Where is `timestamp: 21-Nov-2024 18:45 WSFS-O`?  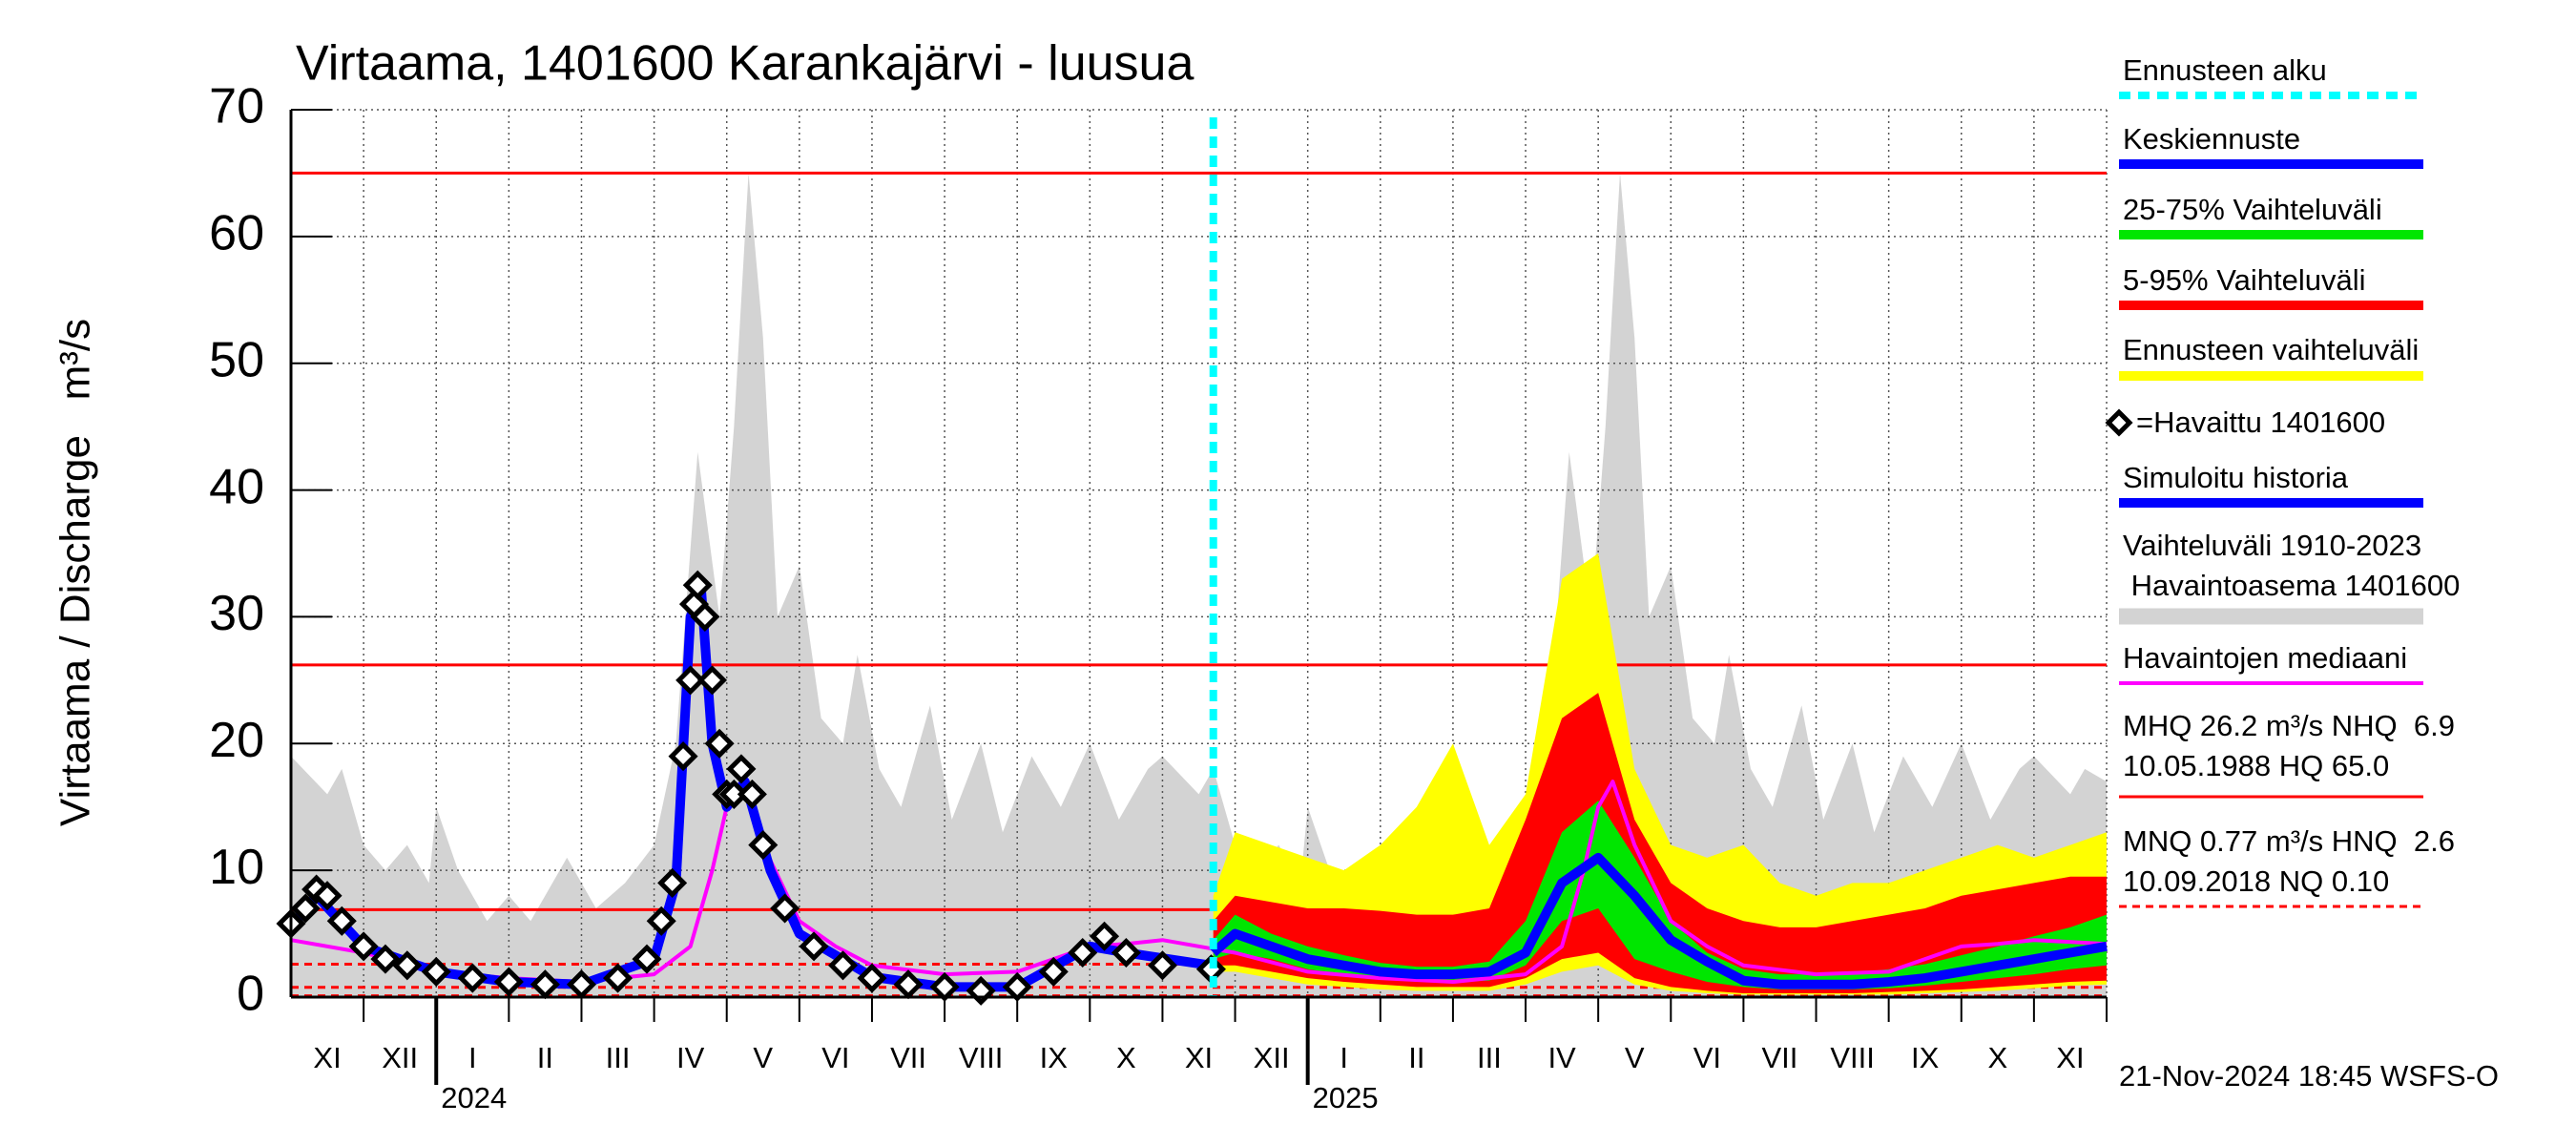 timestamp: 21-Nov-2024 18:45 WSFS-O is located at coordinates (2309, 1076).